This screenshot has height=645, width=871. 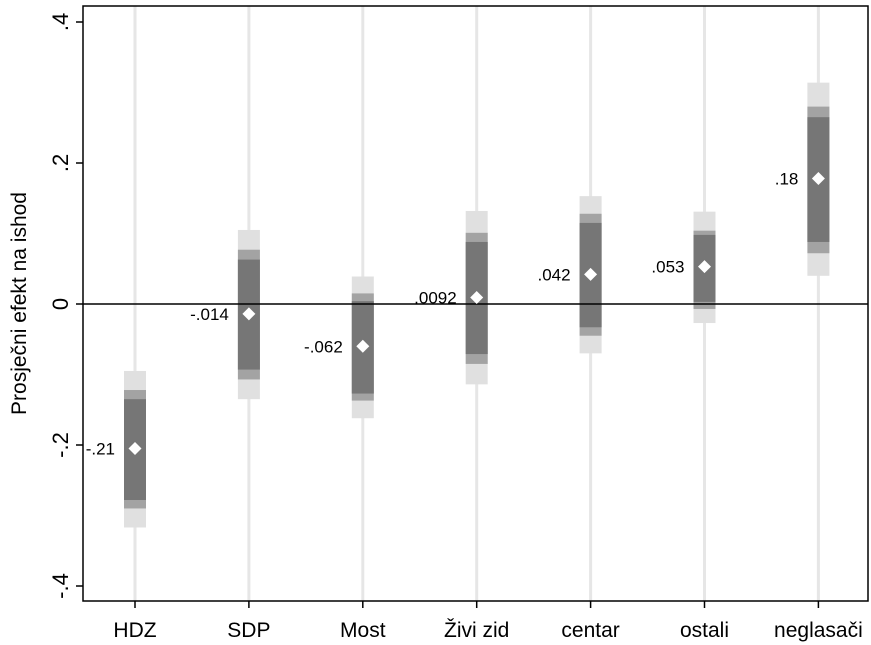 I want to click on y-tick-label-4: .4, so click(x=60, y=22).